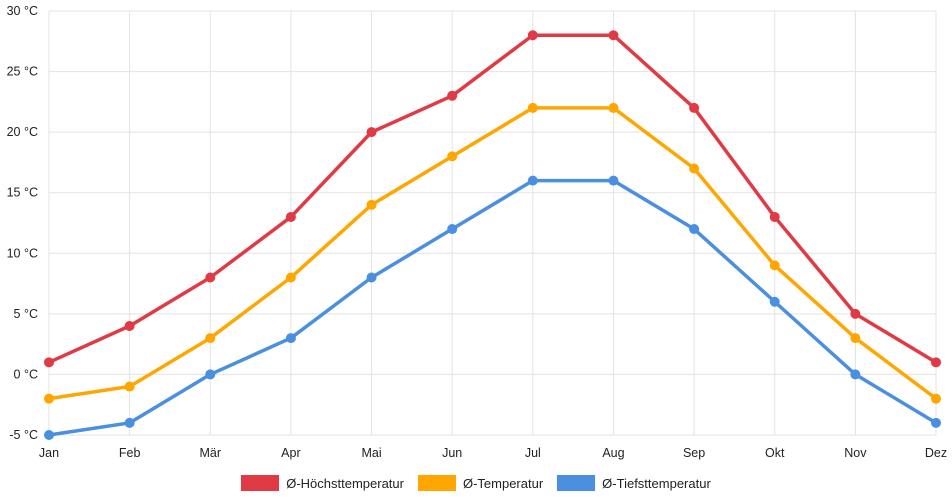 The image size is (952, 500). What do you see at coordinates (130, 453) in the screenshot?
I see `x-tick-label: Feb` at bounding box center [130, 453].